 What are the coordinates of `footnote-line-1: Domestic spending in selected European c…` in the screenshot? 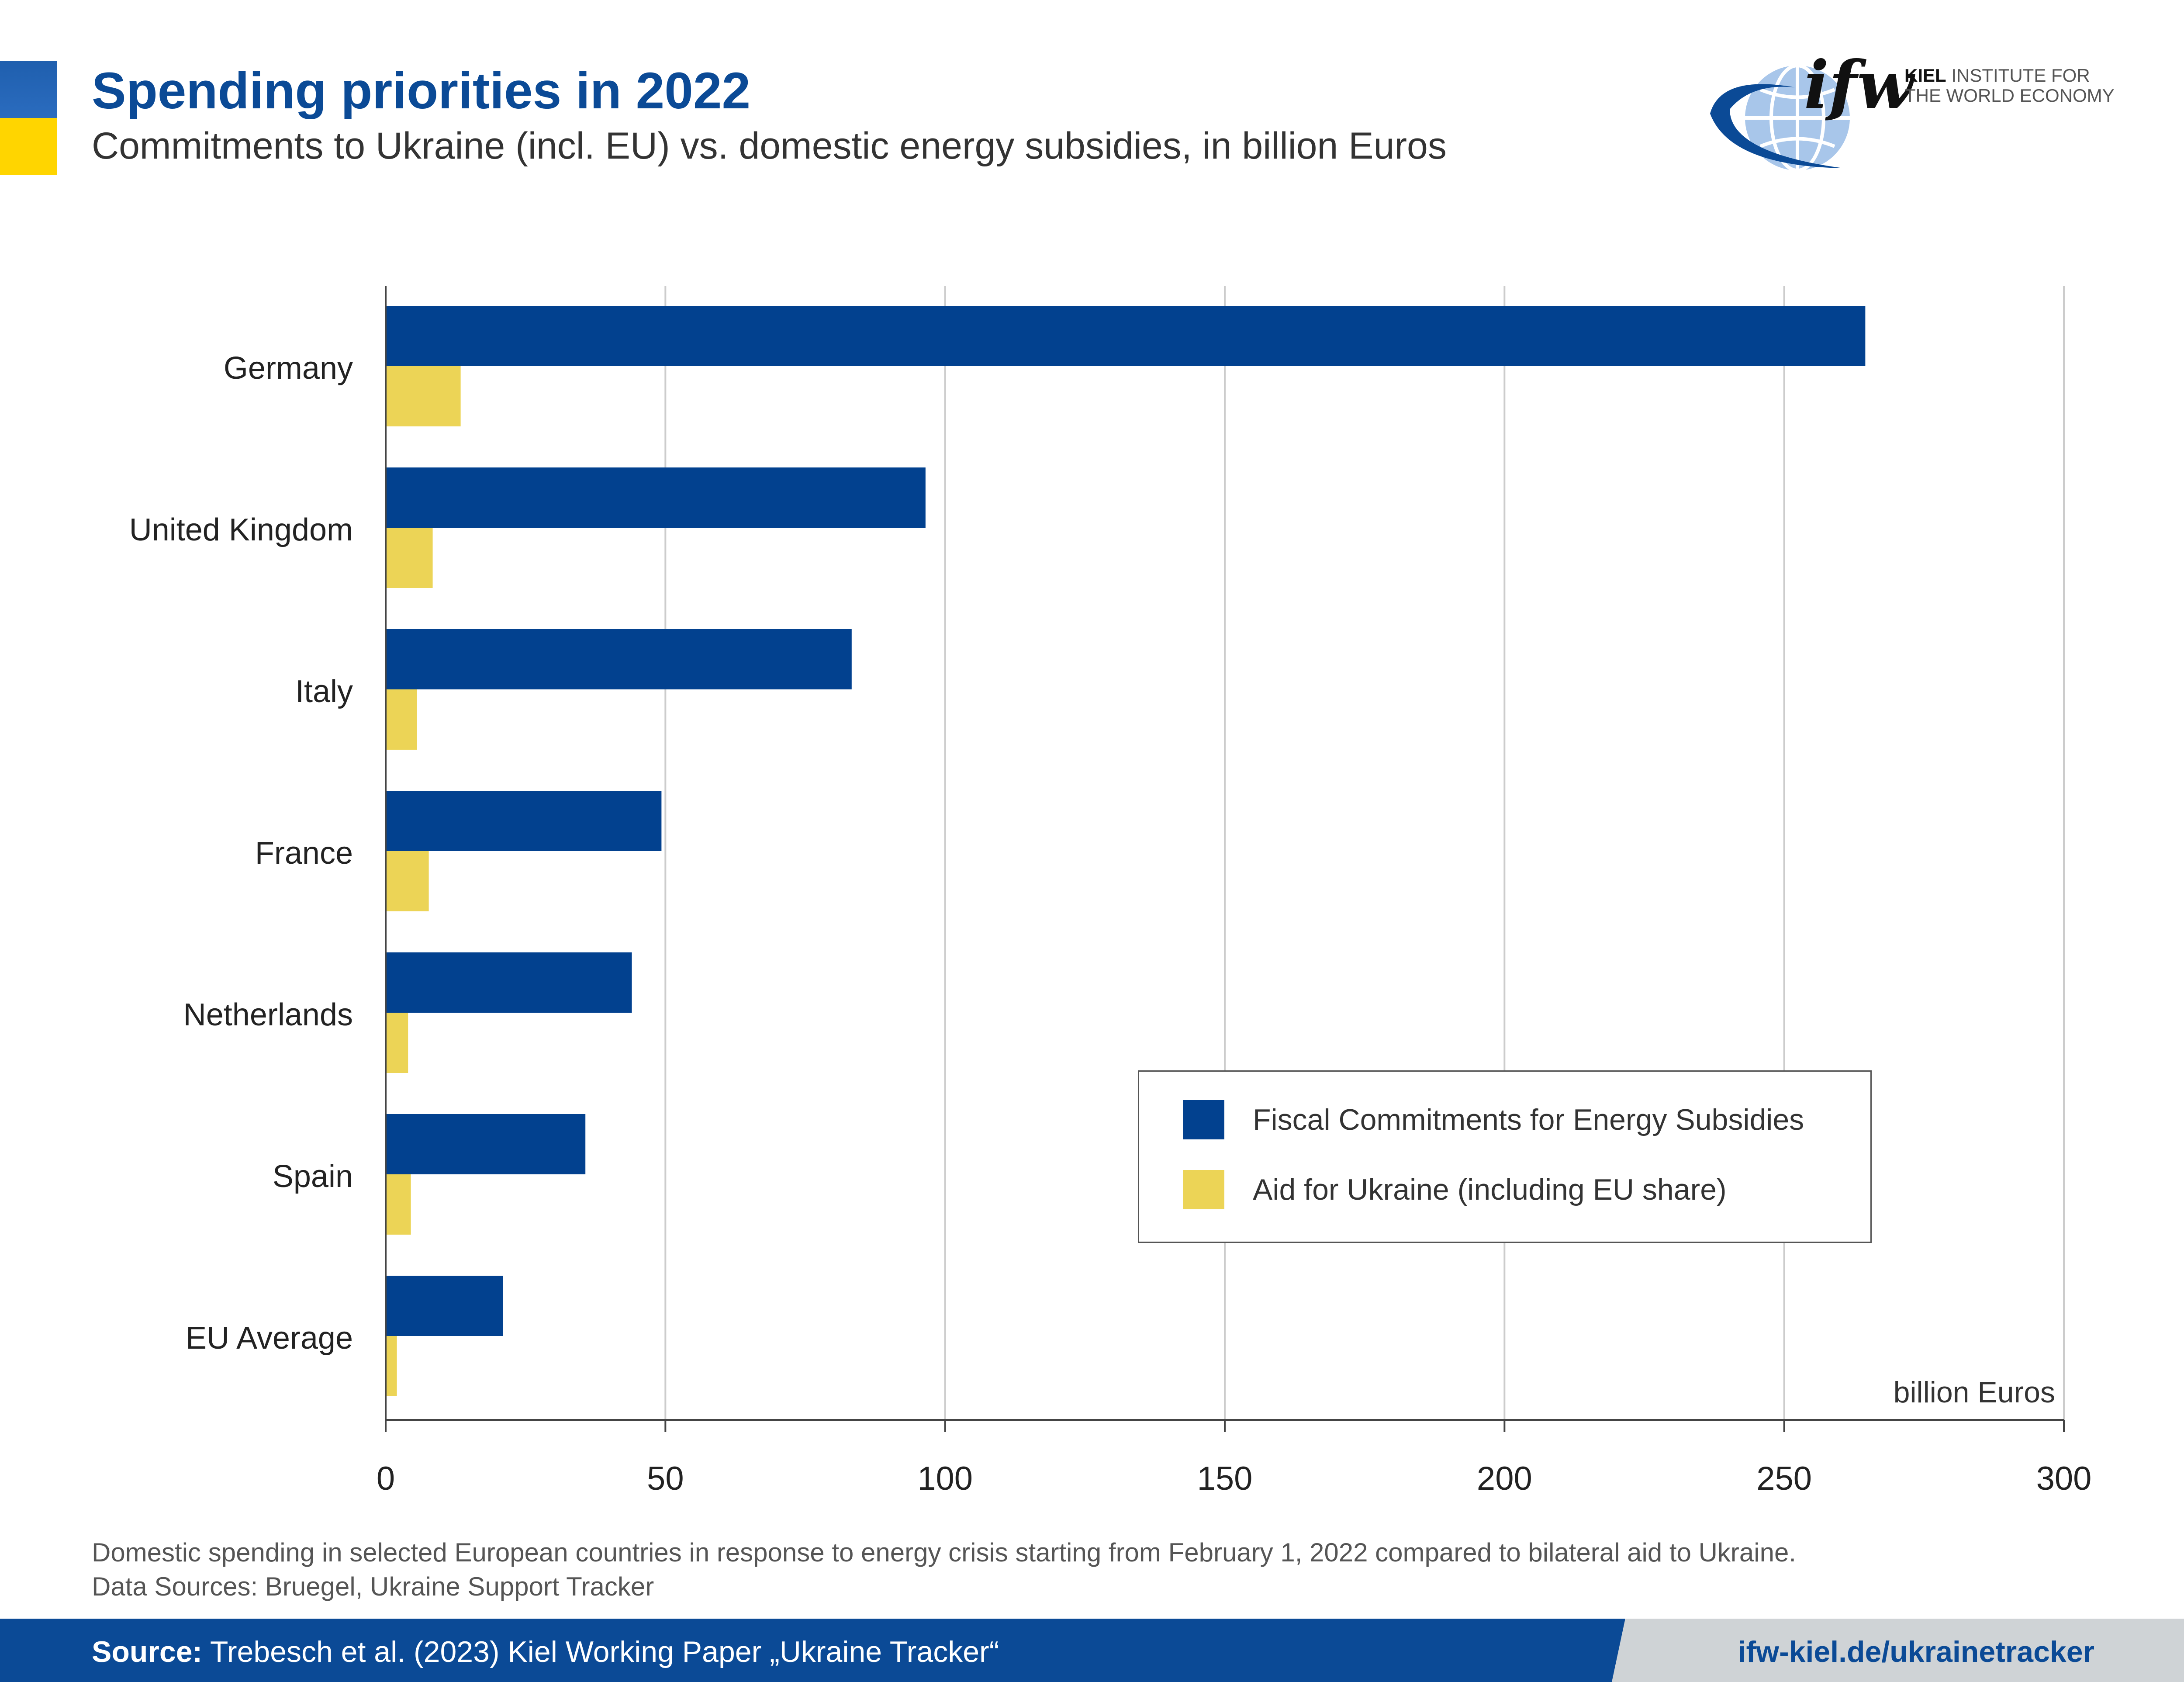 It's located at (944, 1552).